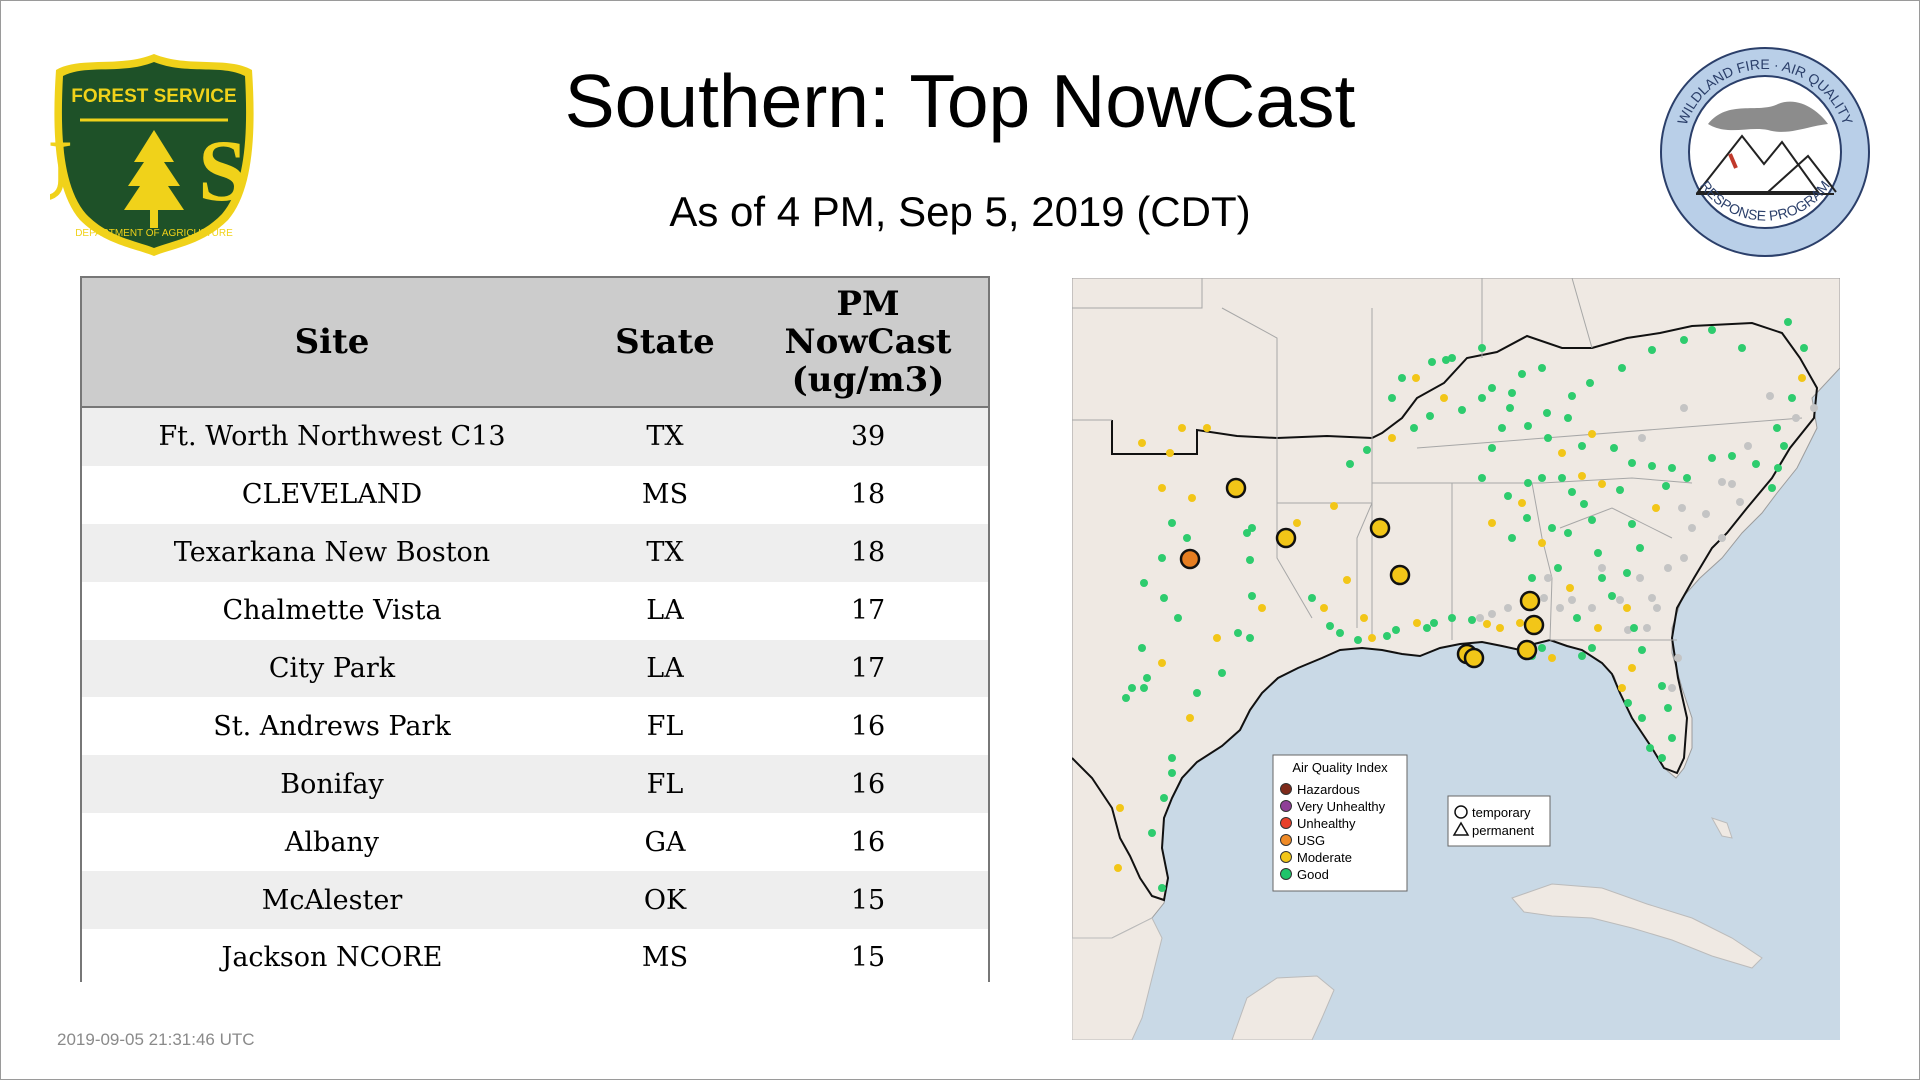 The width and height of the screenshot is (1920, 1080). What do you see at coordinates (665, 842) in the screenshot?
I see `cell-state: GA` at bounding box center [665, 842].